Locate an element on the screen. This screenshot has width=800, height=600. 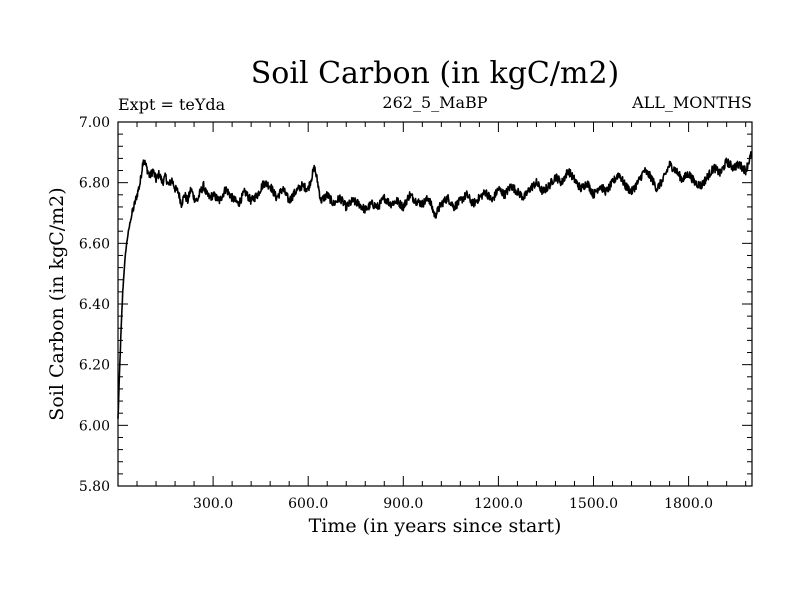
months-label: ALL_MONTHS is located at coordinates (691, 102).